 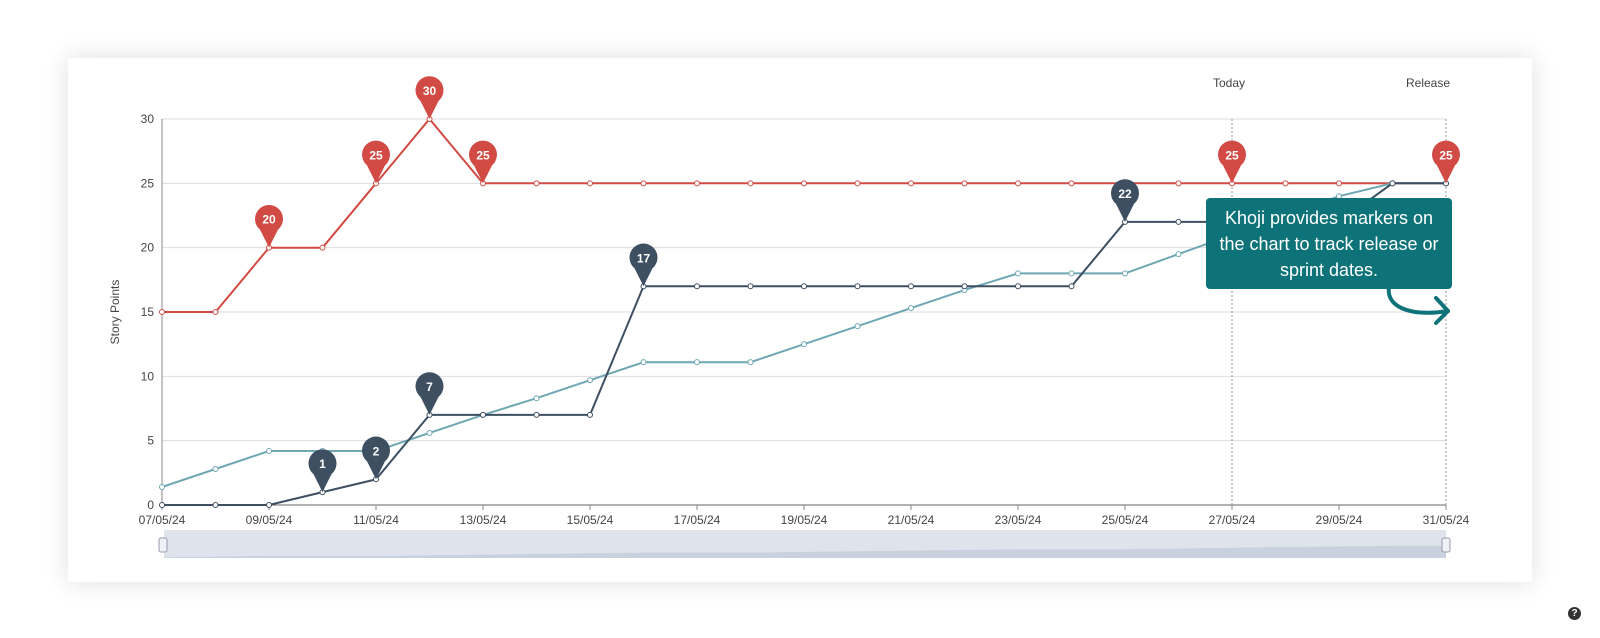 What do you see at coordinates (376, 451) in the screenshot?
I see `marker-label: 2` at bounding box center [376, 451].